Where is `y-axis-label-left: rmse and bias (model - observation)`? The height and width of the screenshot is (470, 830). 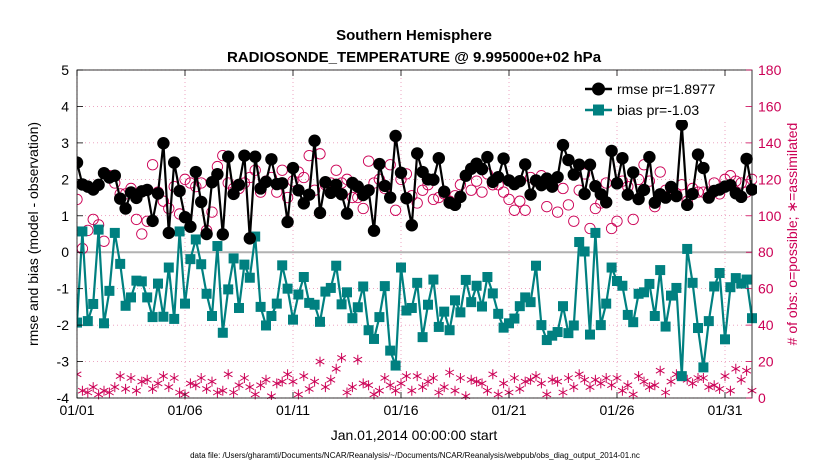 y-axis-label-left: rmse and bias (model - observation) is located at coordinates (33, 234).